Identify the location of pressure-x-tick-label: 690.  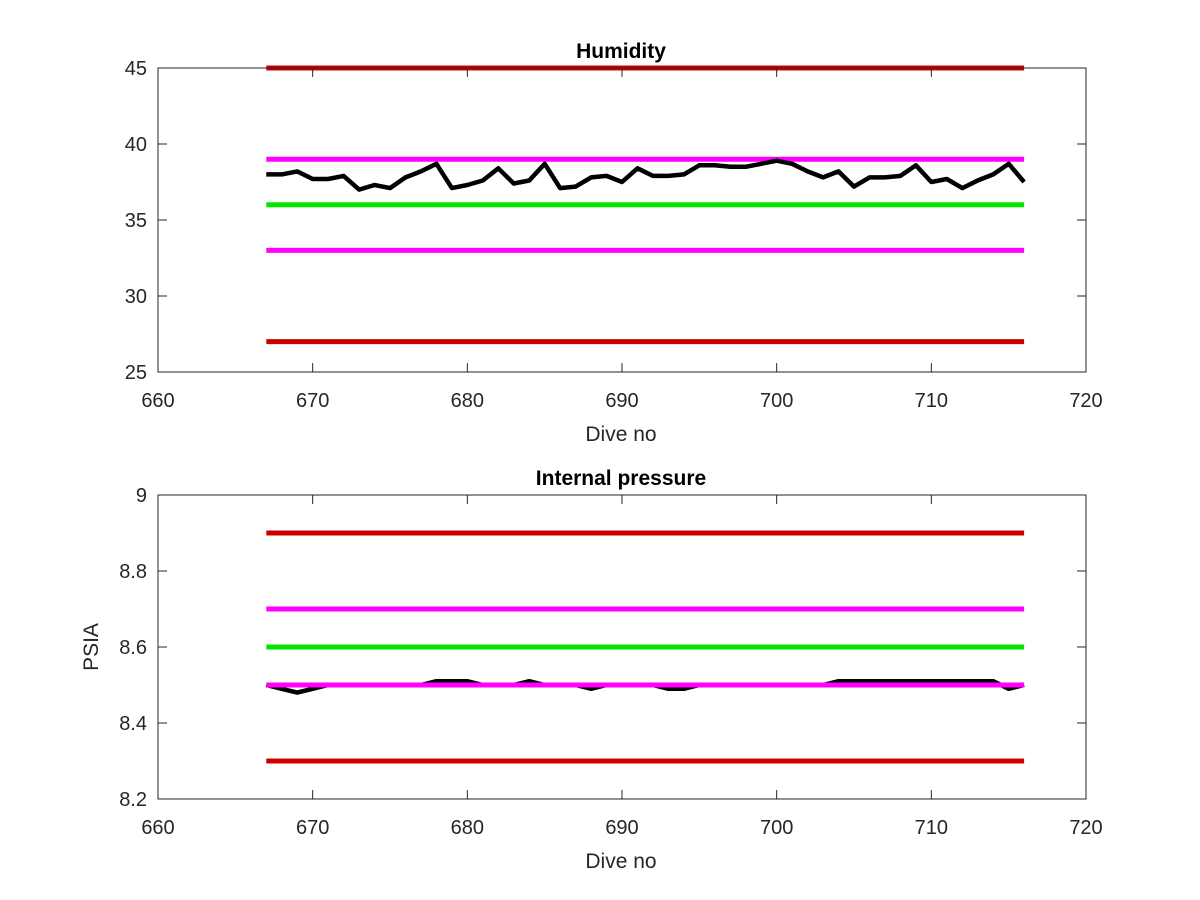
(621, 828).